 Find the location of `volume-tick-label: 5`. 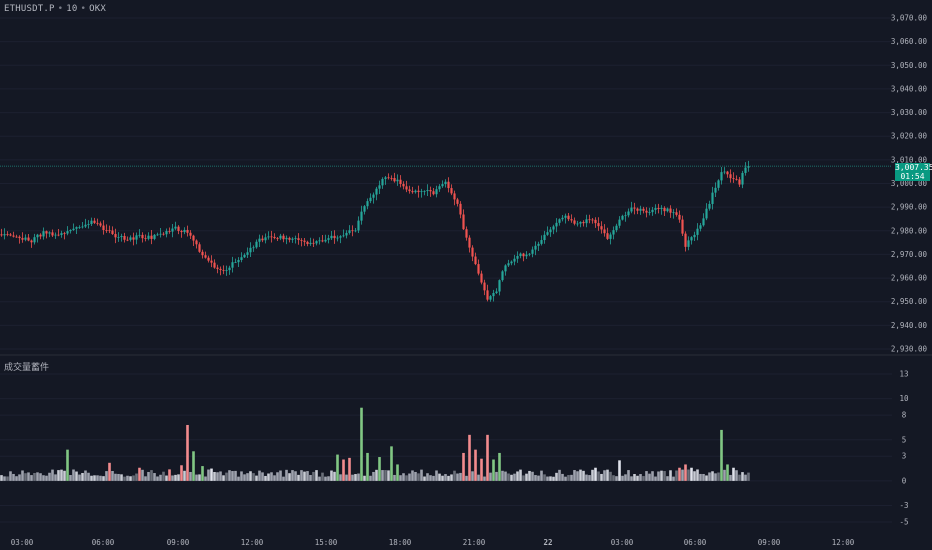

volume-tick-label: 5 is located at coordinates (904, 439).